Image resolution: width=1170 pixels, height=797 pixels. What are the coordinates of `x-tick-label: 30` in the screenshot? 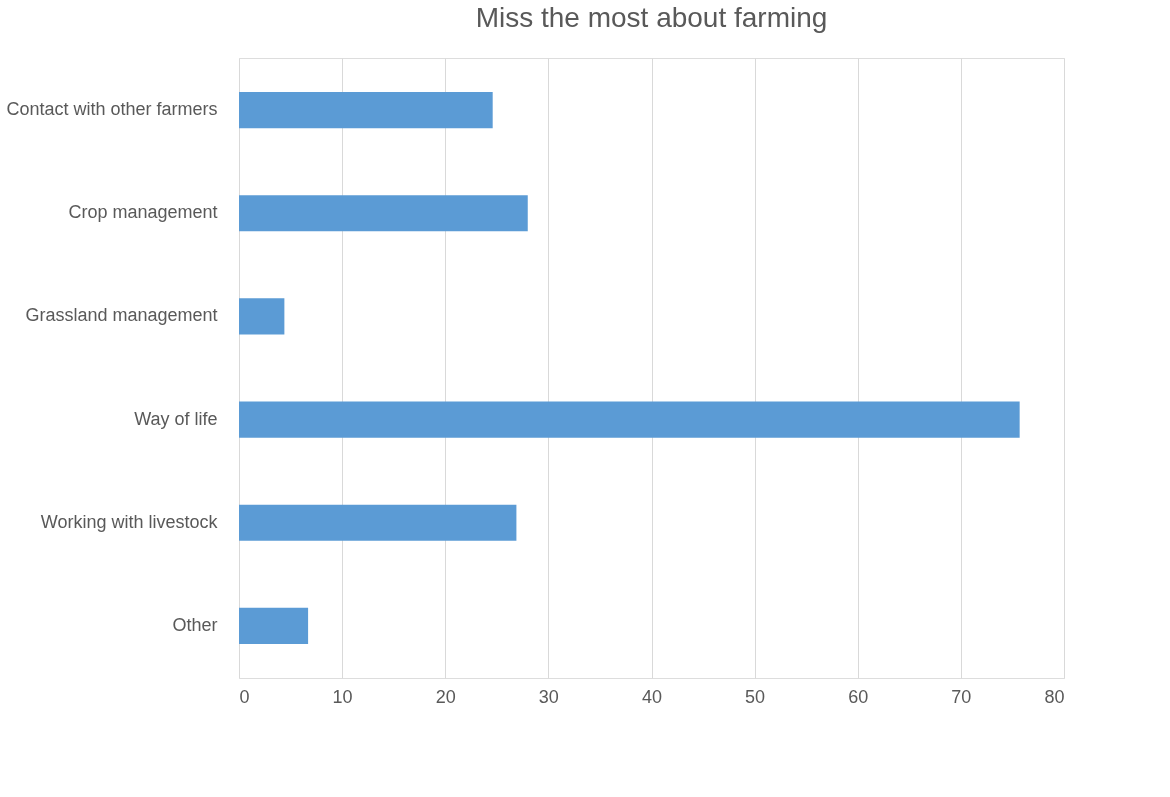 It's located at (548, 696).